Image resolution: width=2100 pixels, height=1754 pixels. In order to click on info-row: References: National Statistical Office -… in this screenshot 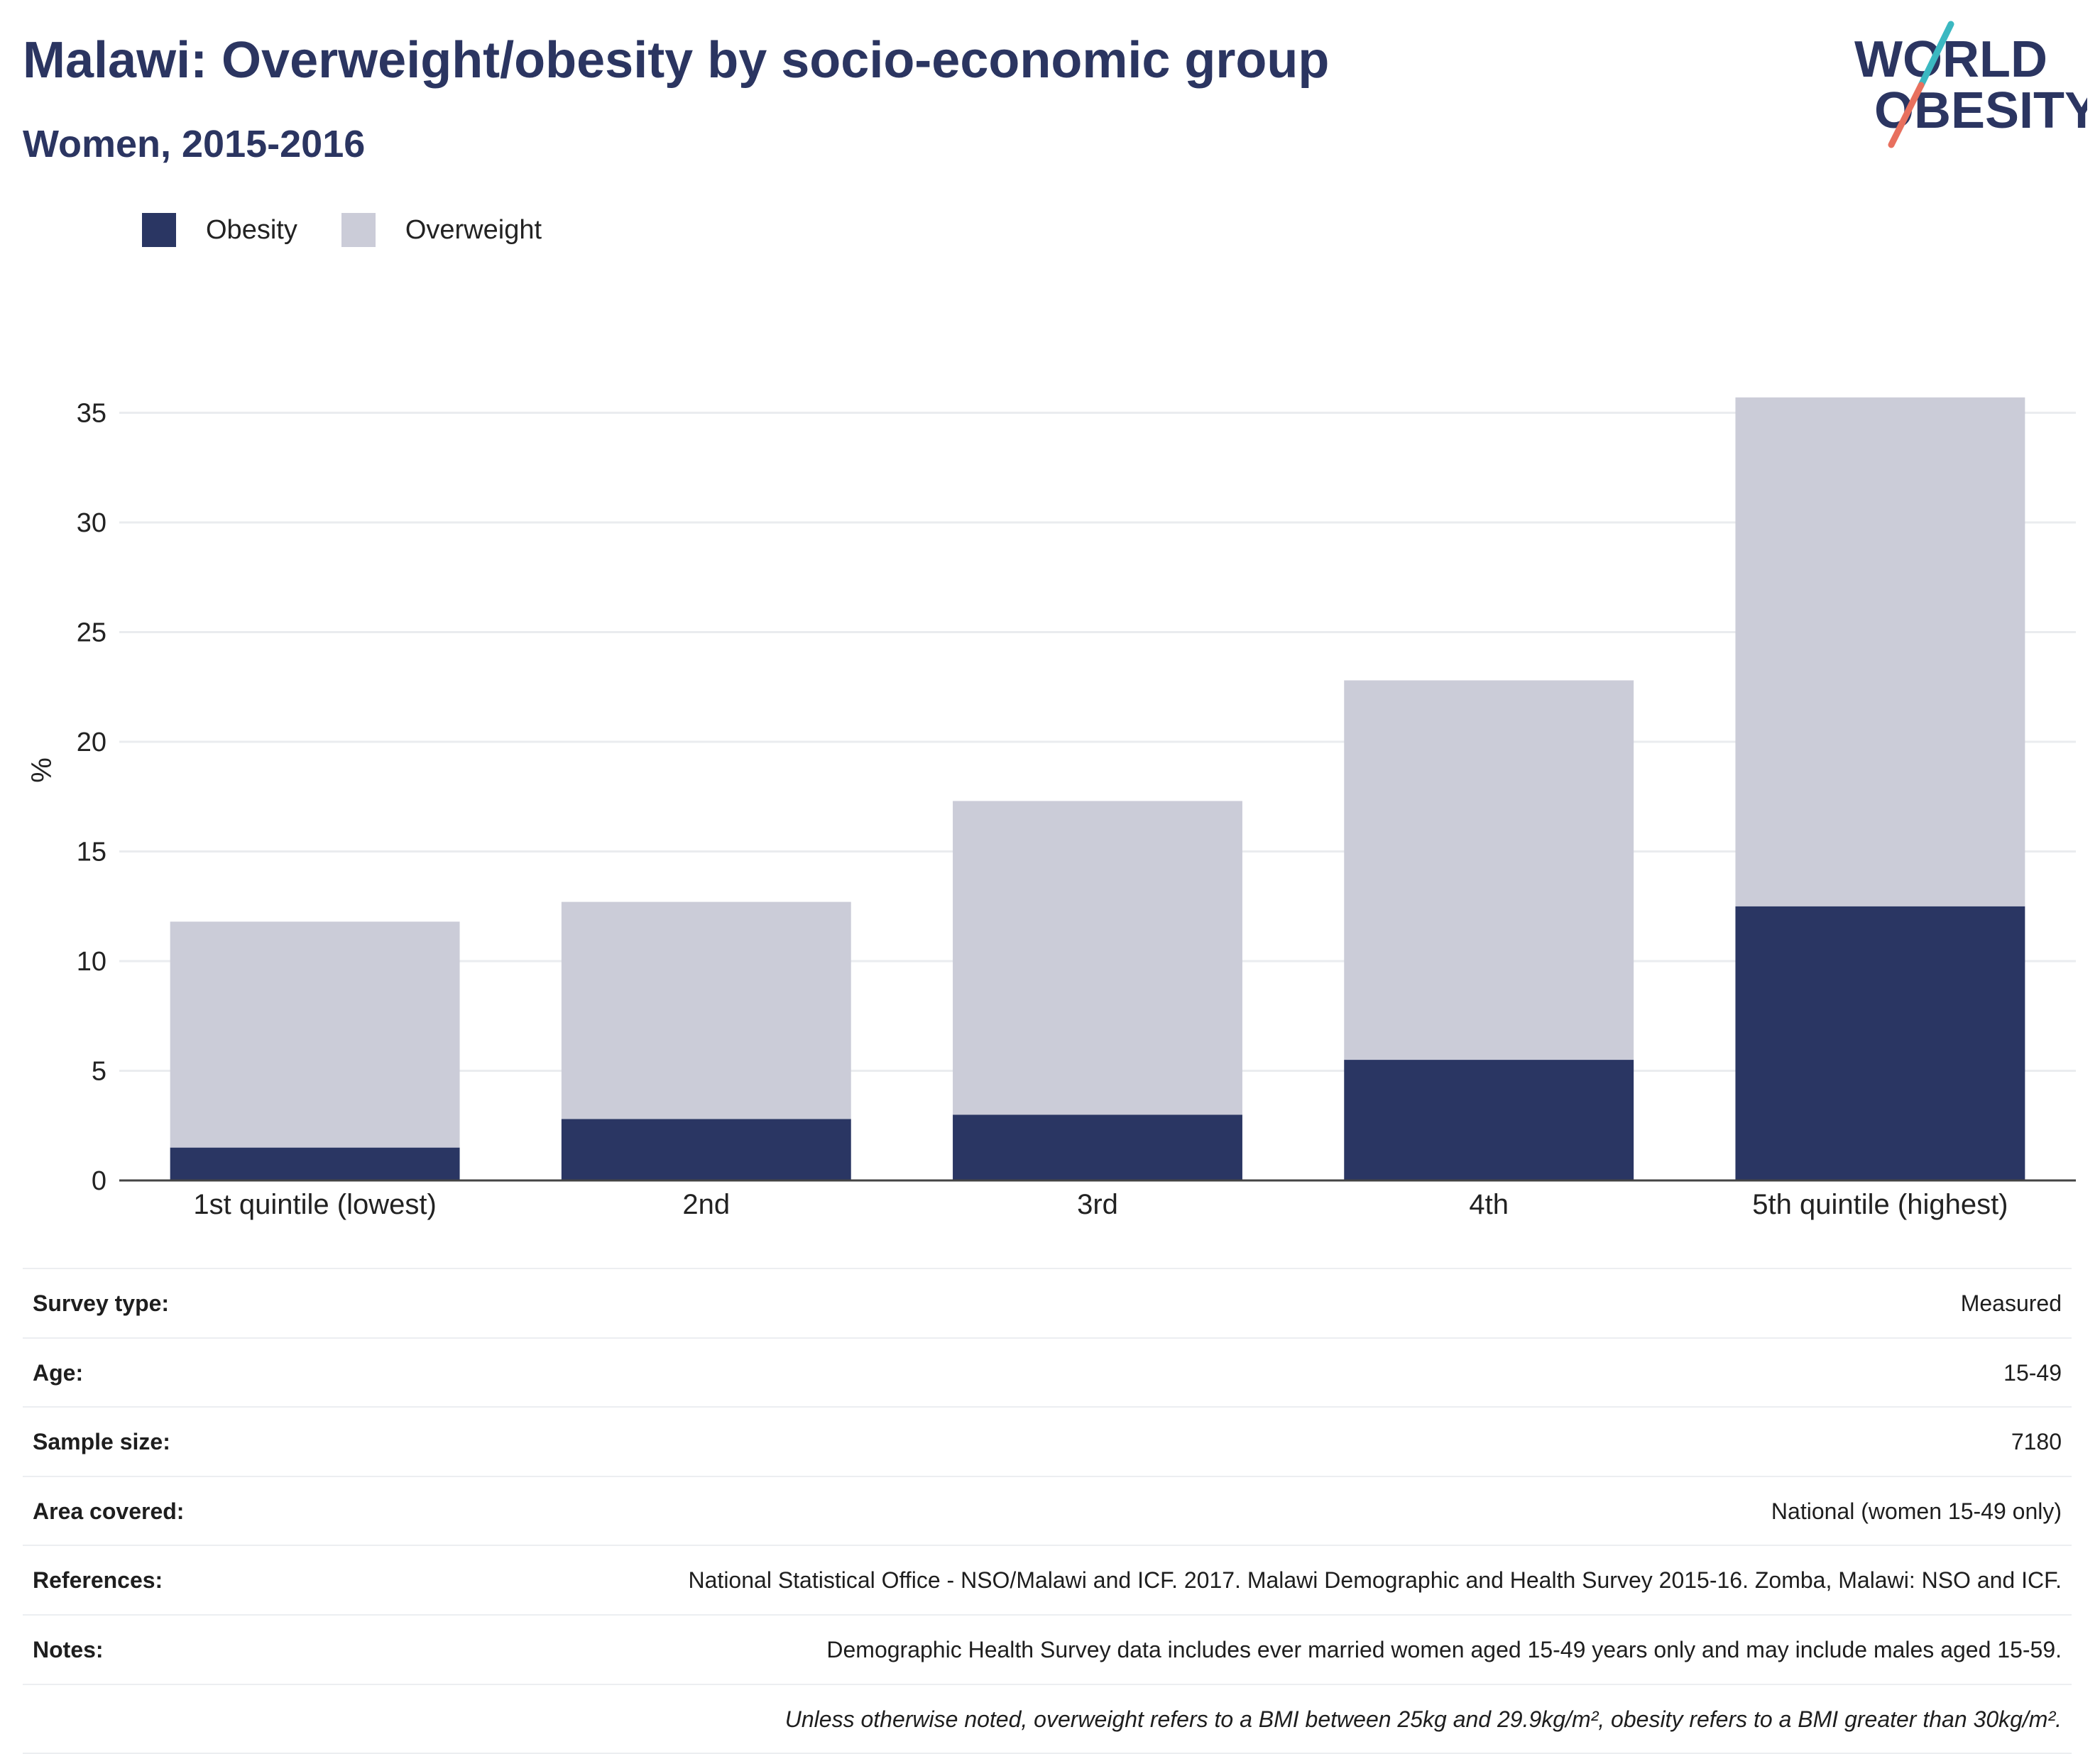, I will do `click(1047, 1581)`.